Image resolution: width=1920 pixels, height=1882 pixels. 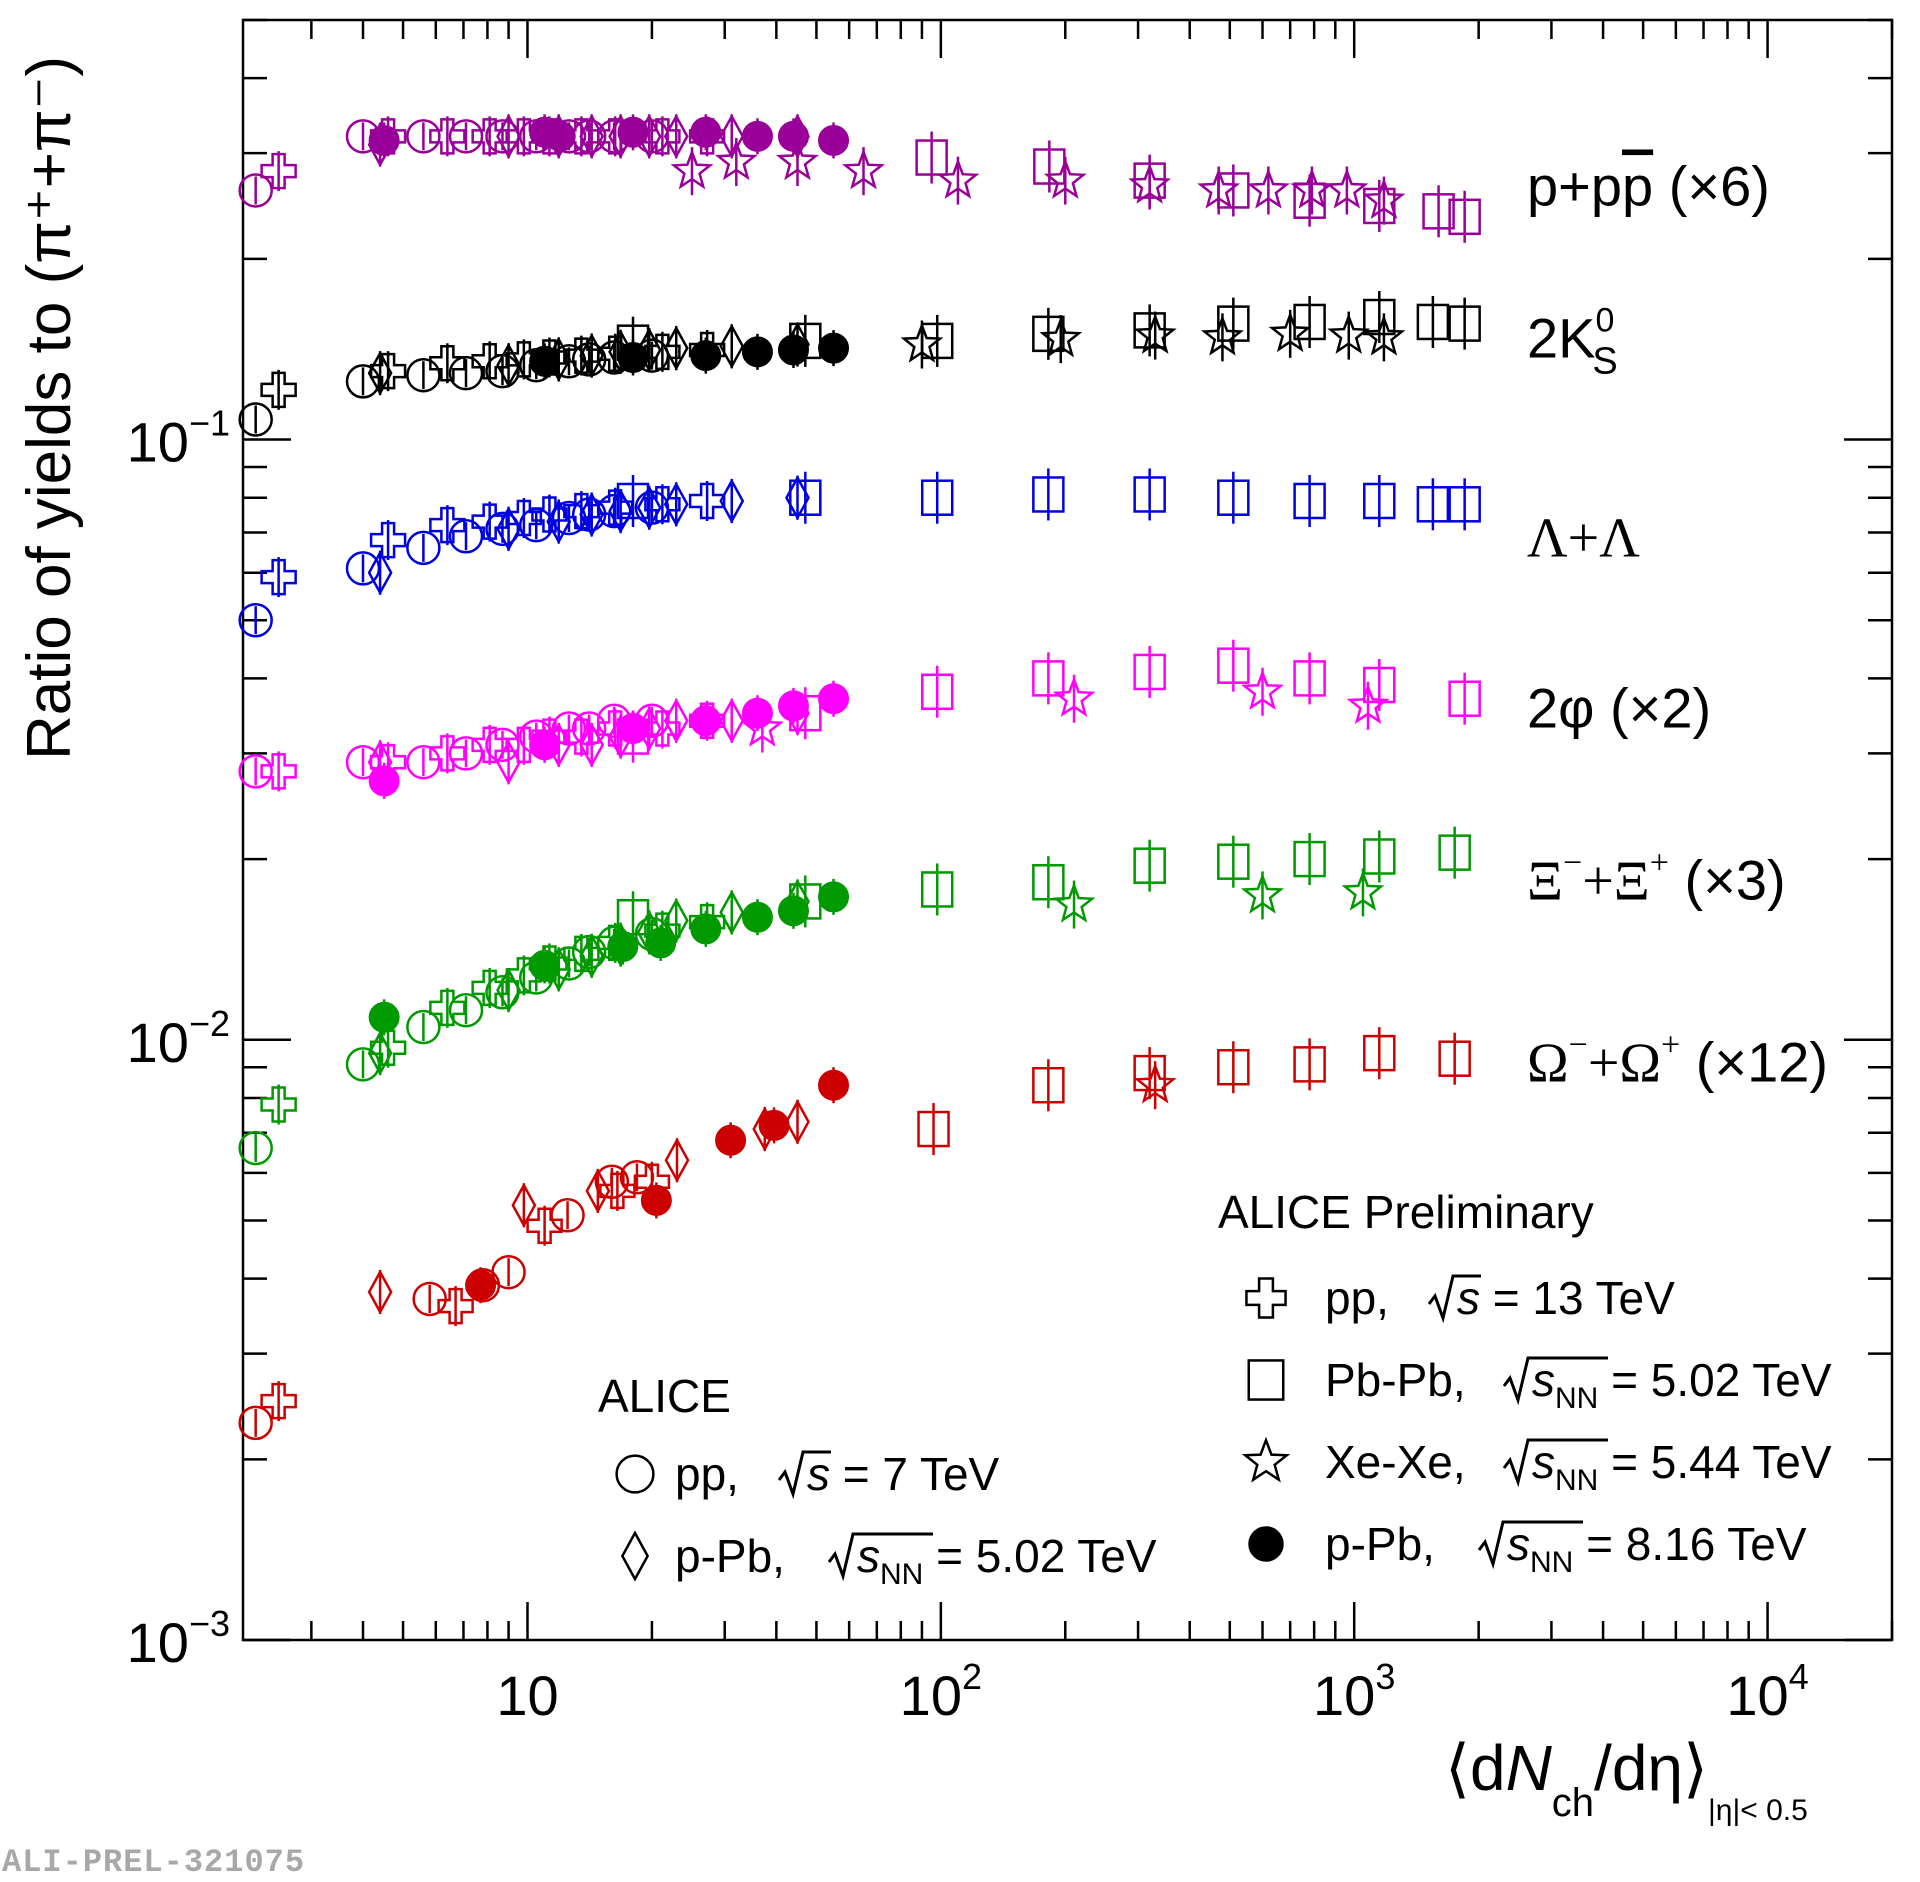 What do you see at coordinates (1566, 1298) in the screenshot?
I see `legend-energy: s = 13 TeV` at bounding box center [1566, 1298].